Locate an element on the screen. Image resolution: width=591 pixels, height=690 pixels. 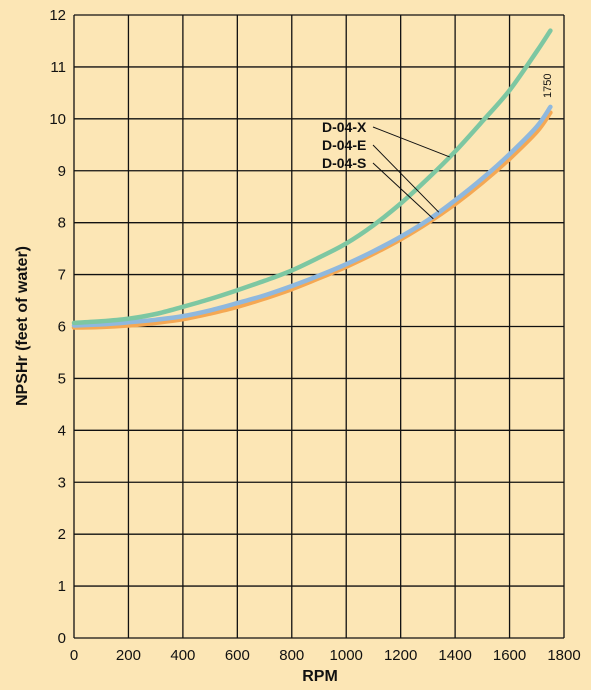
x-tick-label: 400 is located at coordinates (182, 655).